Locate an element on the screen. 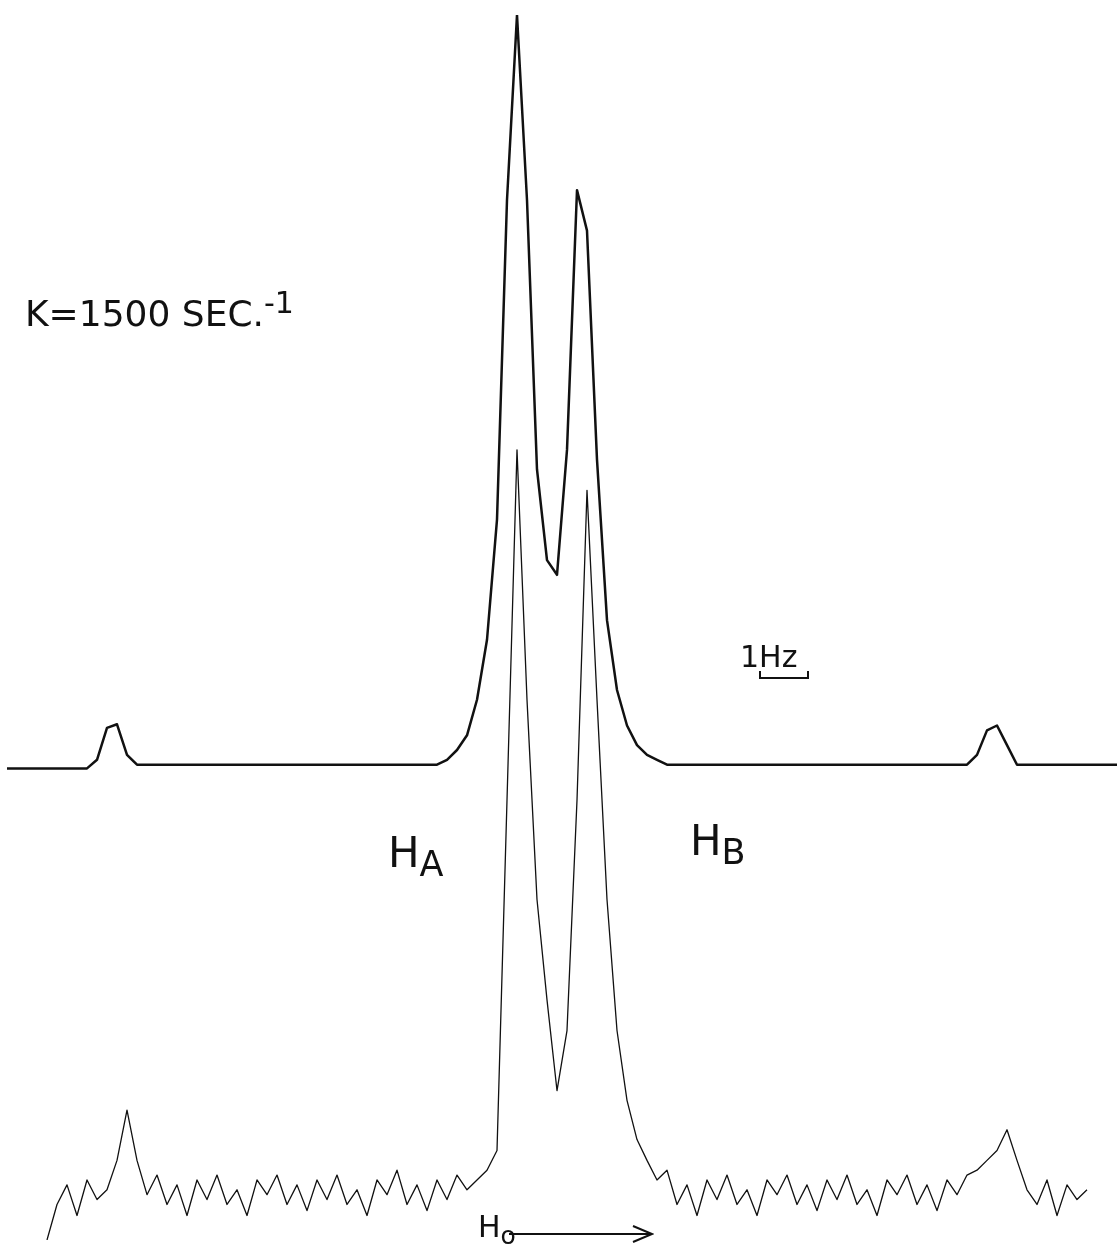 This screenshot has width=1120, height=1258. annotation: H$_{B}$ is located at coordinates (718, 844).